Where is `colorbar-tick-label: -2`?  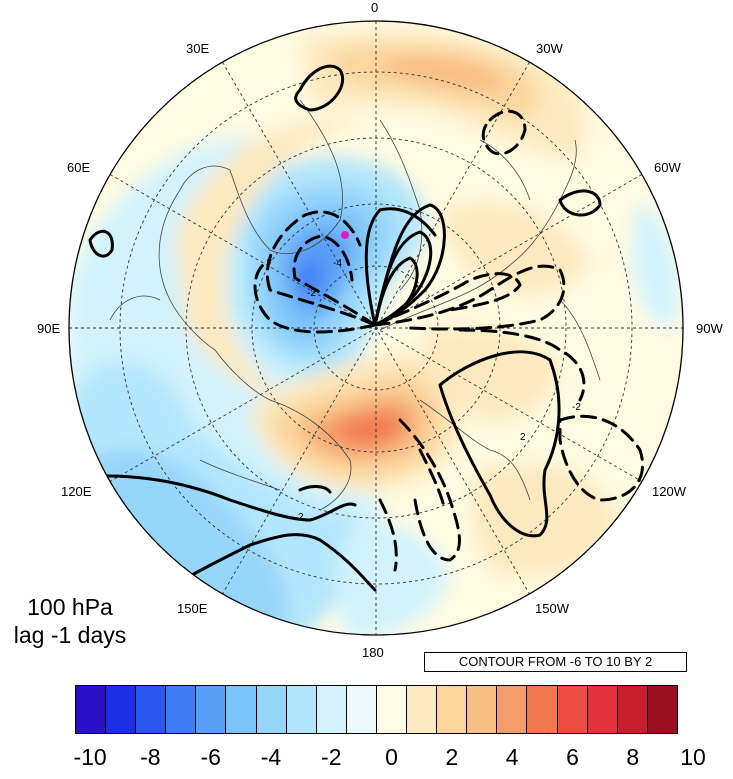
colorbar-tick-label: -2 is located at coordinates (331, 757).